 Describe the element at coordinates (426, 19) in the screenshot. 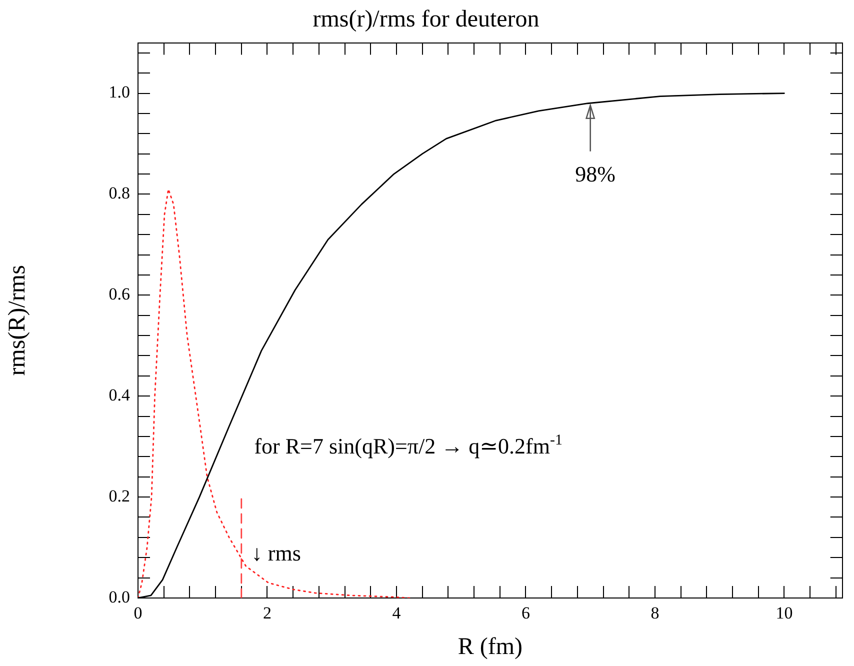

I see `chart-title: rms(r)/rms for deuteron` at that location.